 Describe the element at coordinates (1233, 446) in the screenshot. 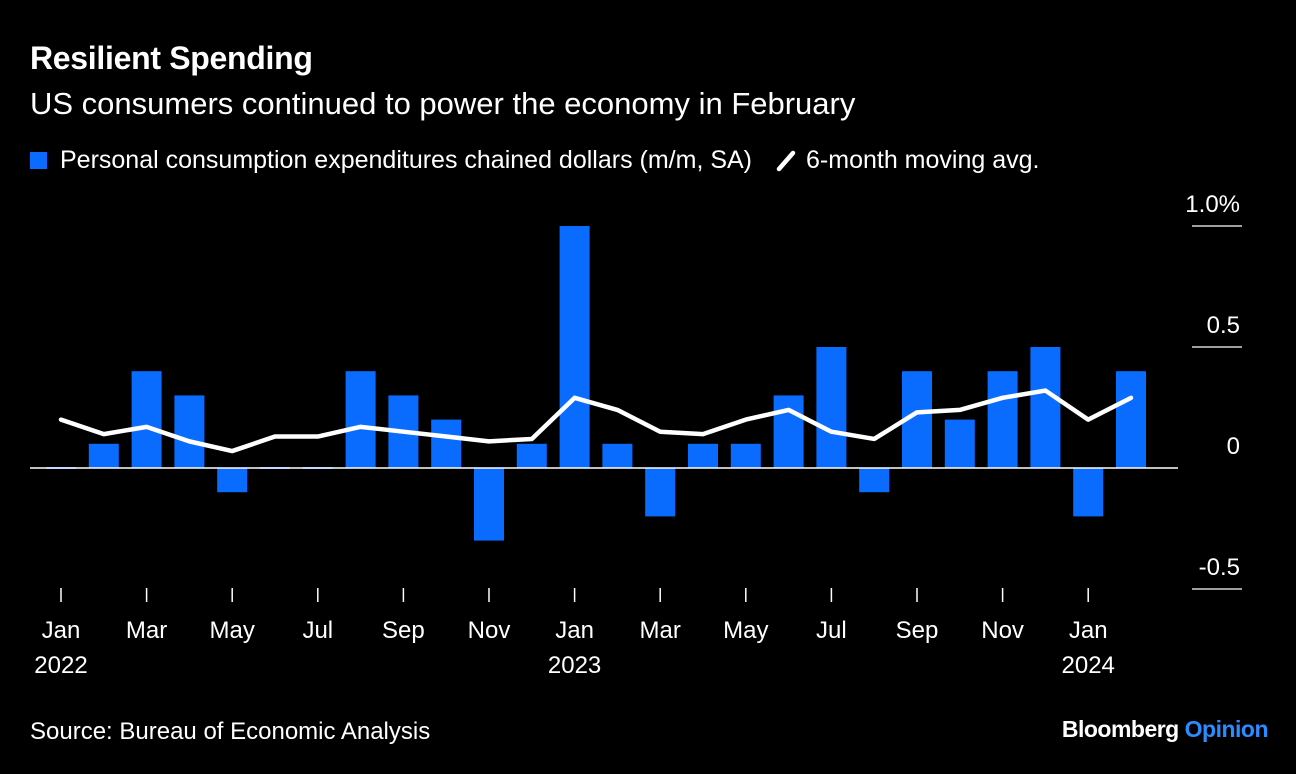

I see `y-tick-label-2: 0` at that location.